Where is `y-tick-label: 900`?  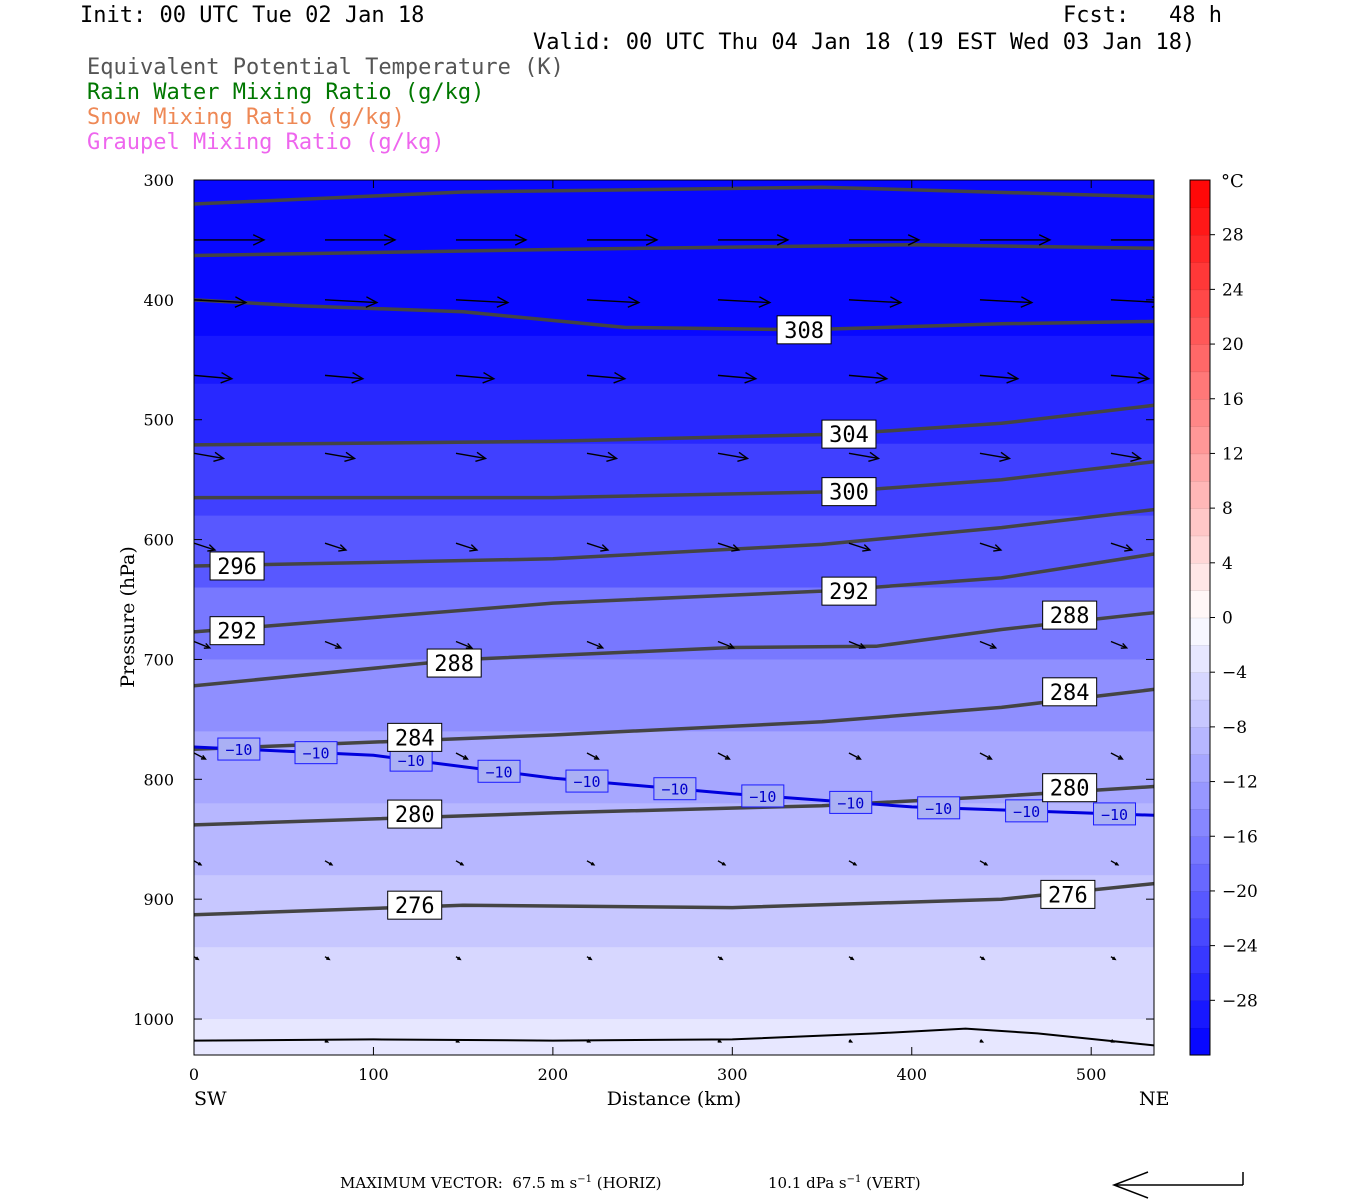 y-tick-label: 900 is located at coordinates (158, 899).